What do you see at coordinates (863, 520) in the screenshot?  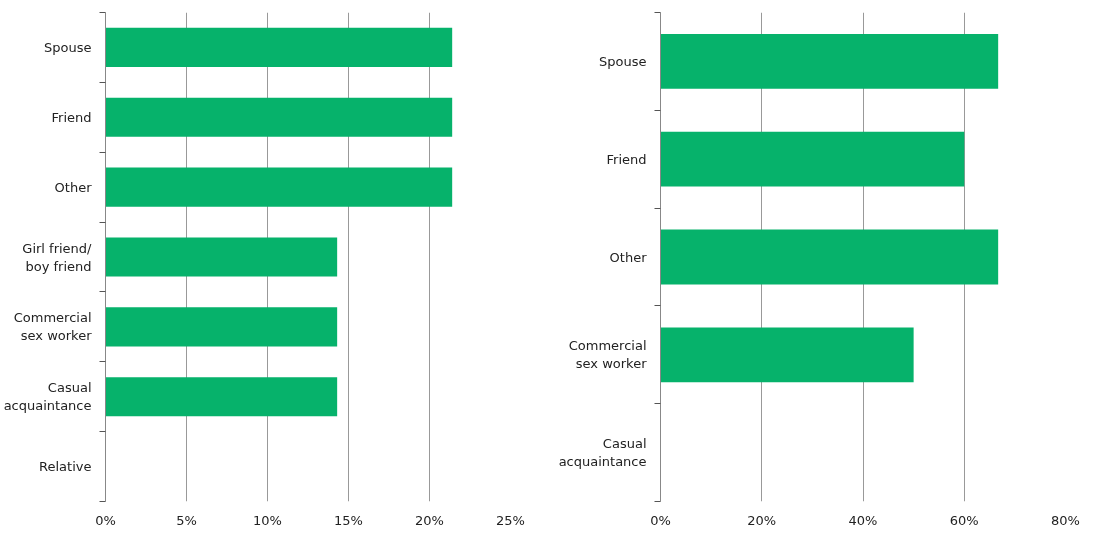 I see `x-tick-label: 40%` at bounding box center [863, 520].